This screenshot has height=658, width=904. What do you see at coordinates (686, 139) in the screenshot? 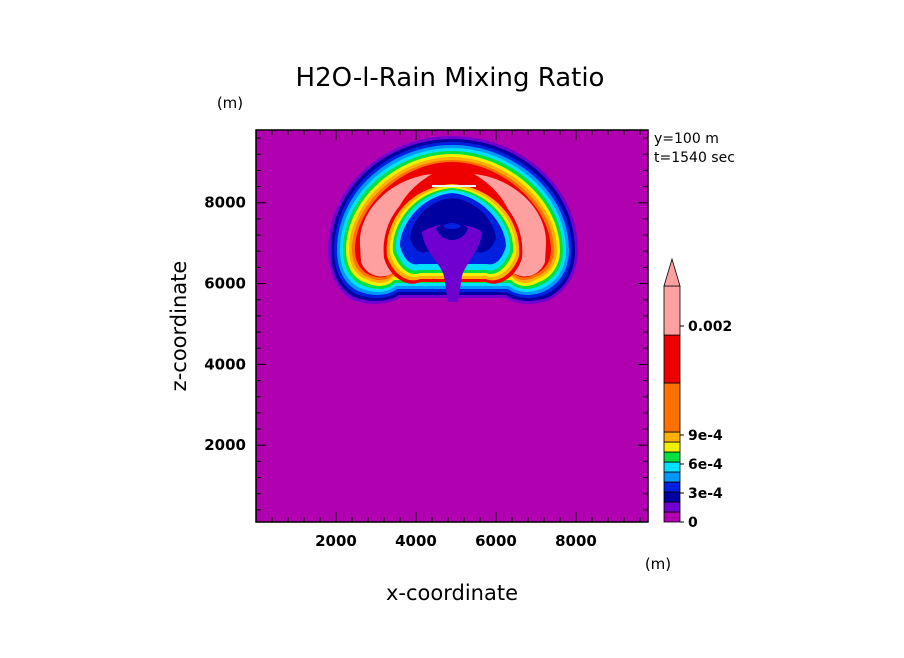
I see `annotation-y-position: y=100 m` at bounding box center [686, 139].